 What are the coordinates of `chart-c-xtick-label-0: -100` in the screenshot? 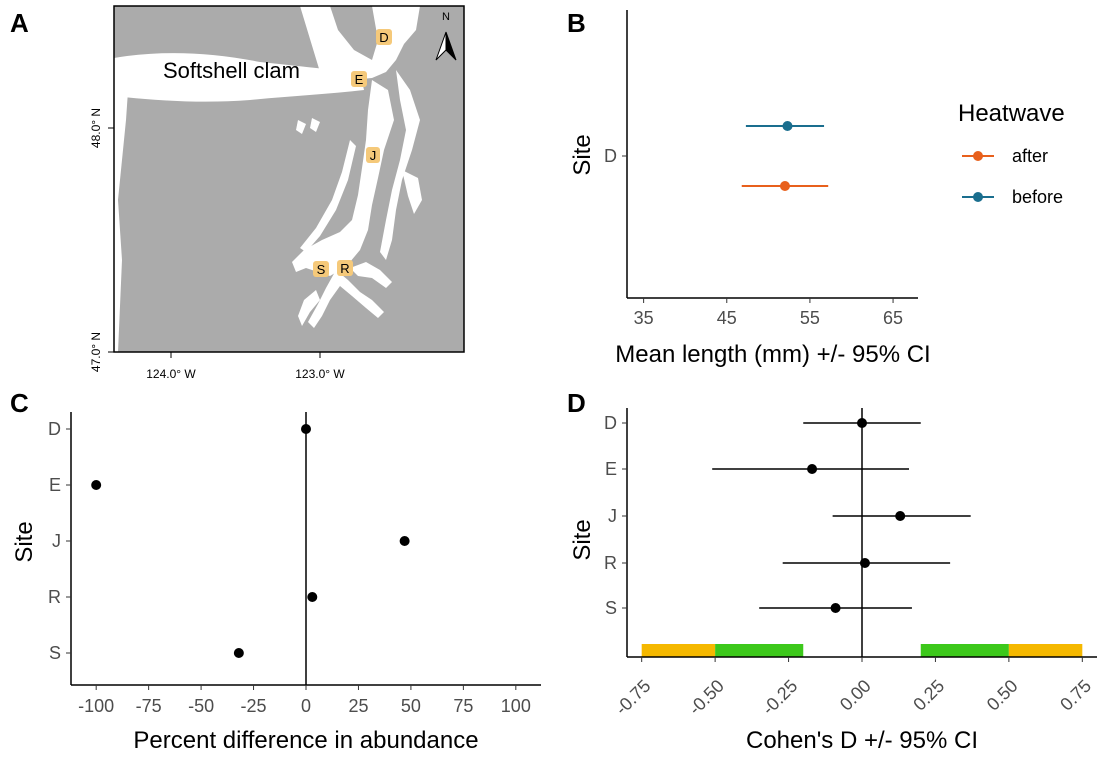 It's located at (96, 706).